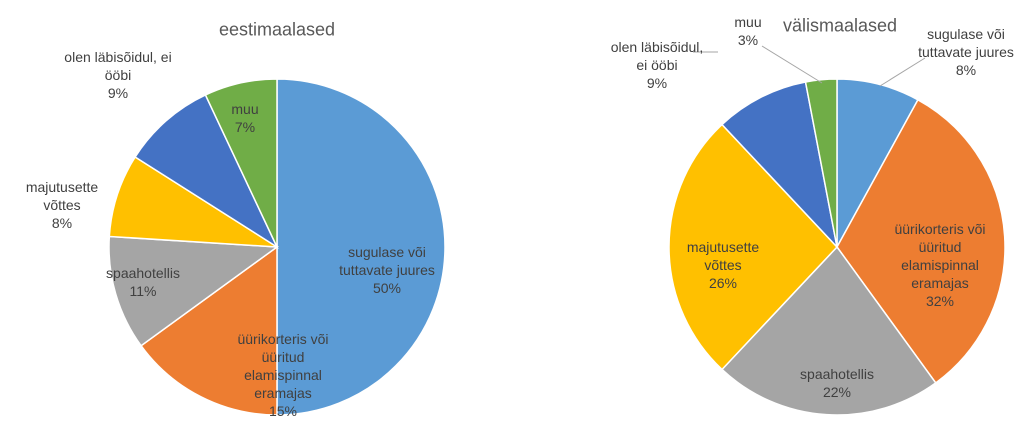 The height and width of the screenshot is (440, 1019). Describe the element at coordinates (940, 301) in the screenshot. I see `value-label: 32%` at that location.